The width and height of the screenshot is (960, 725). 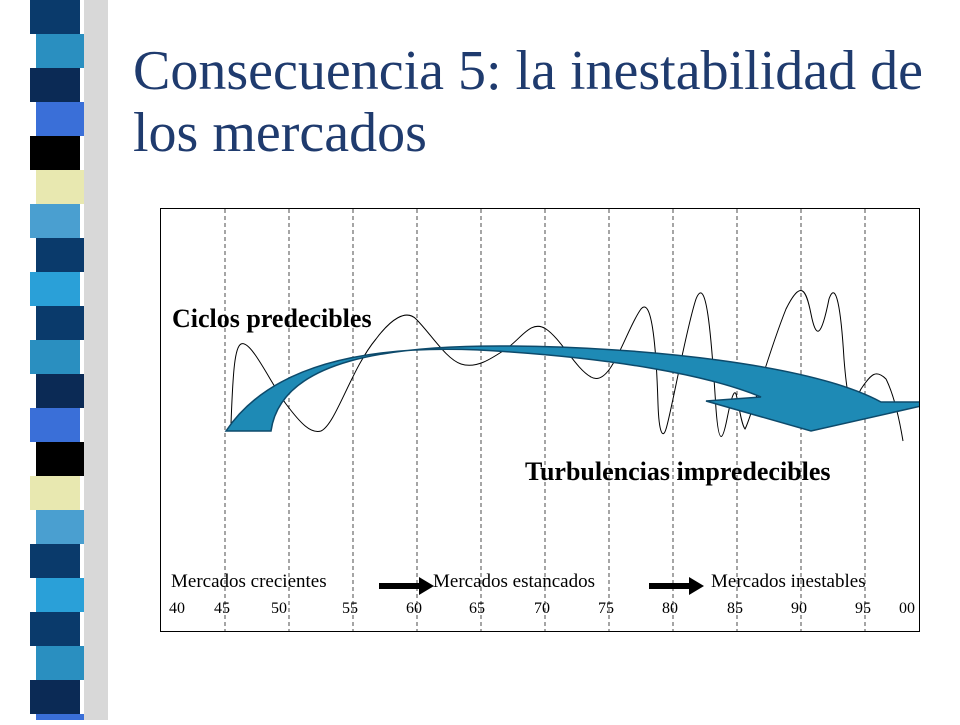 What do you see at coordinates (222, 608) in the screenshot?
I see `year-label: 45` at bounding box center [222, 608].